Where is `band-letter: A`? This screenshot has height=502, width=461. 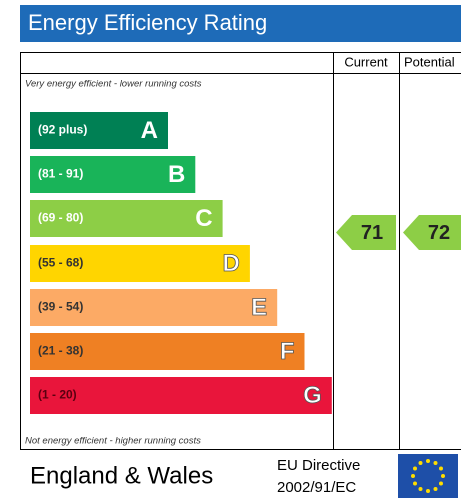 band-letter: A is located at coordinates (149, 130).